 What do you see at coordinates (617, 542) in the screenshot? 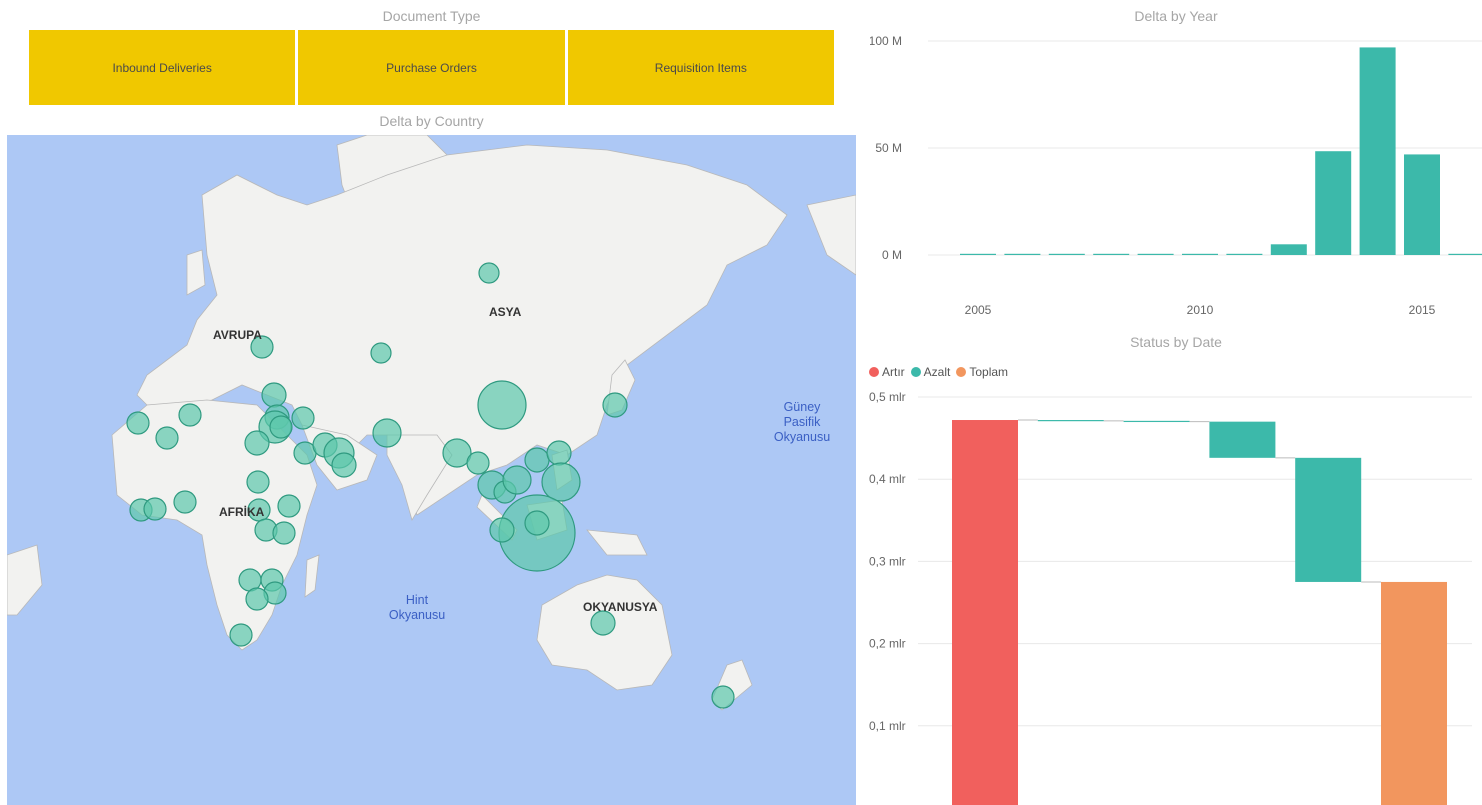
I see `new-guinea-land` at bounding box center [617, 542].